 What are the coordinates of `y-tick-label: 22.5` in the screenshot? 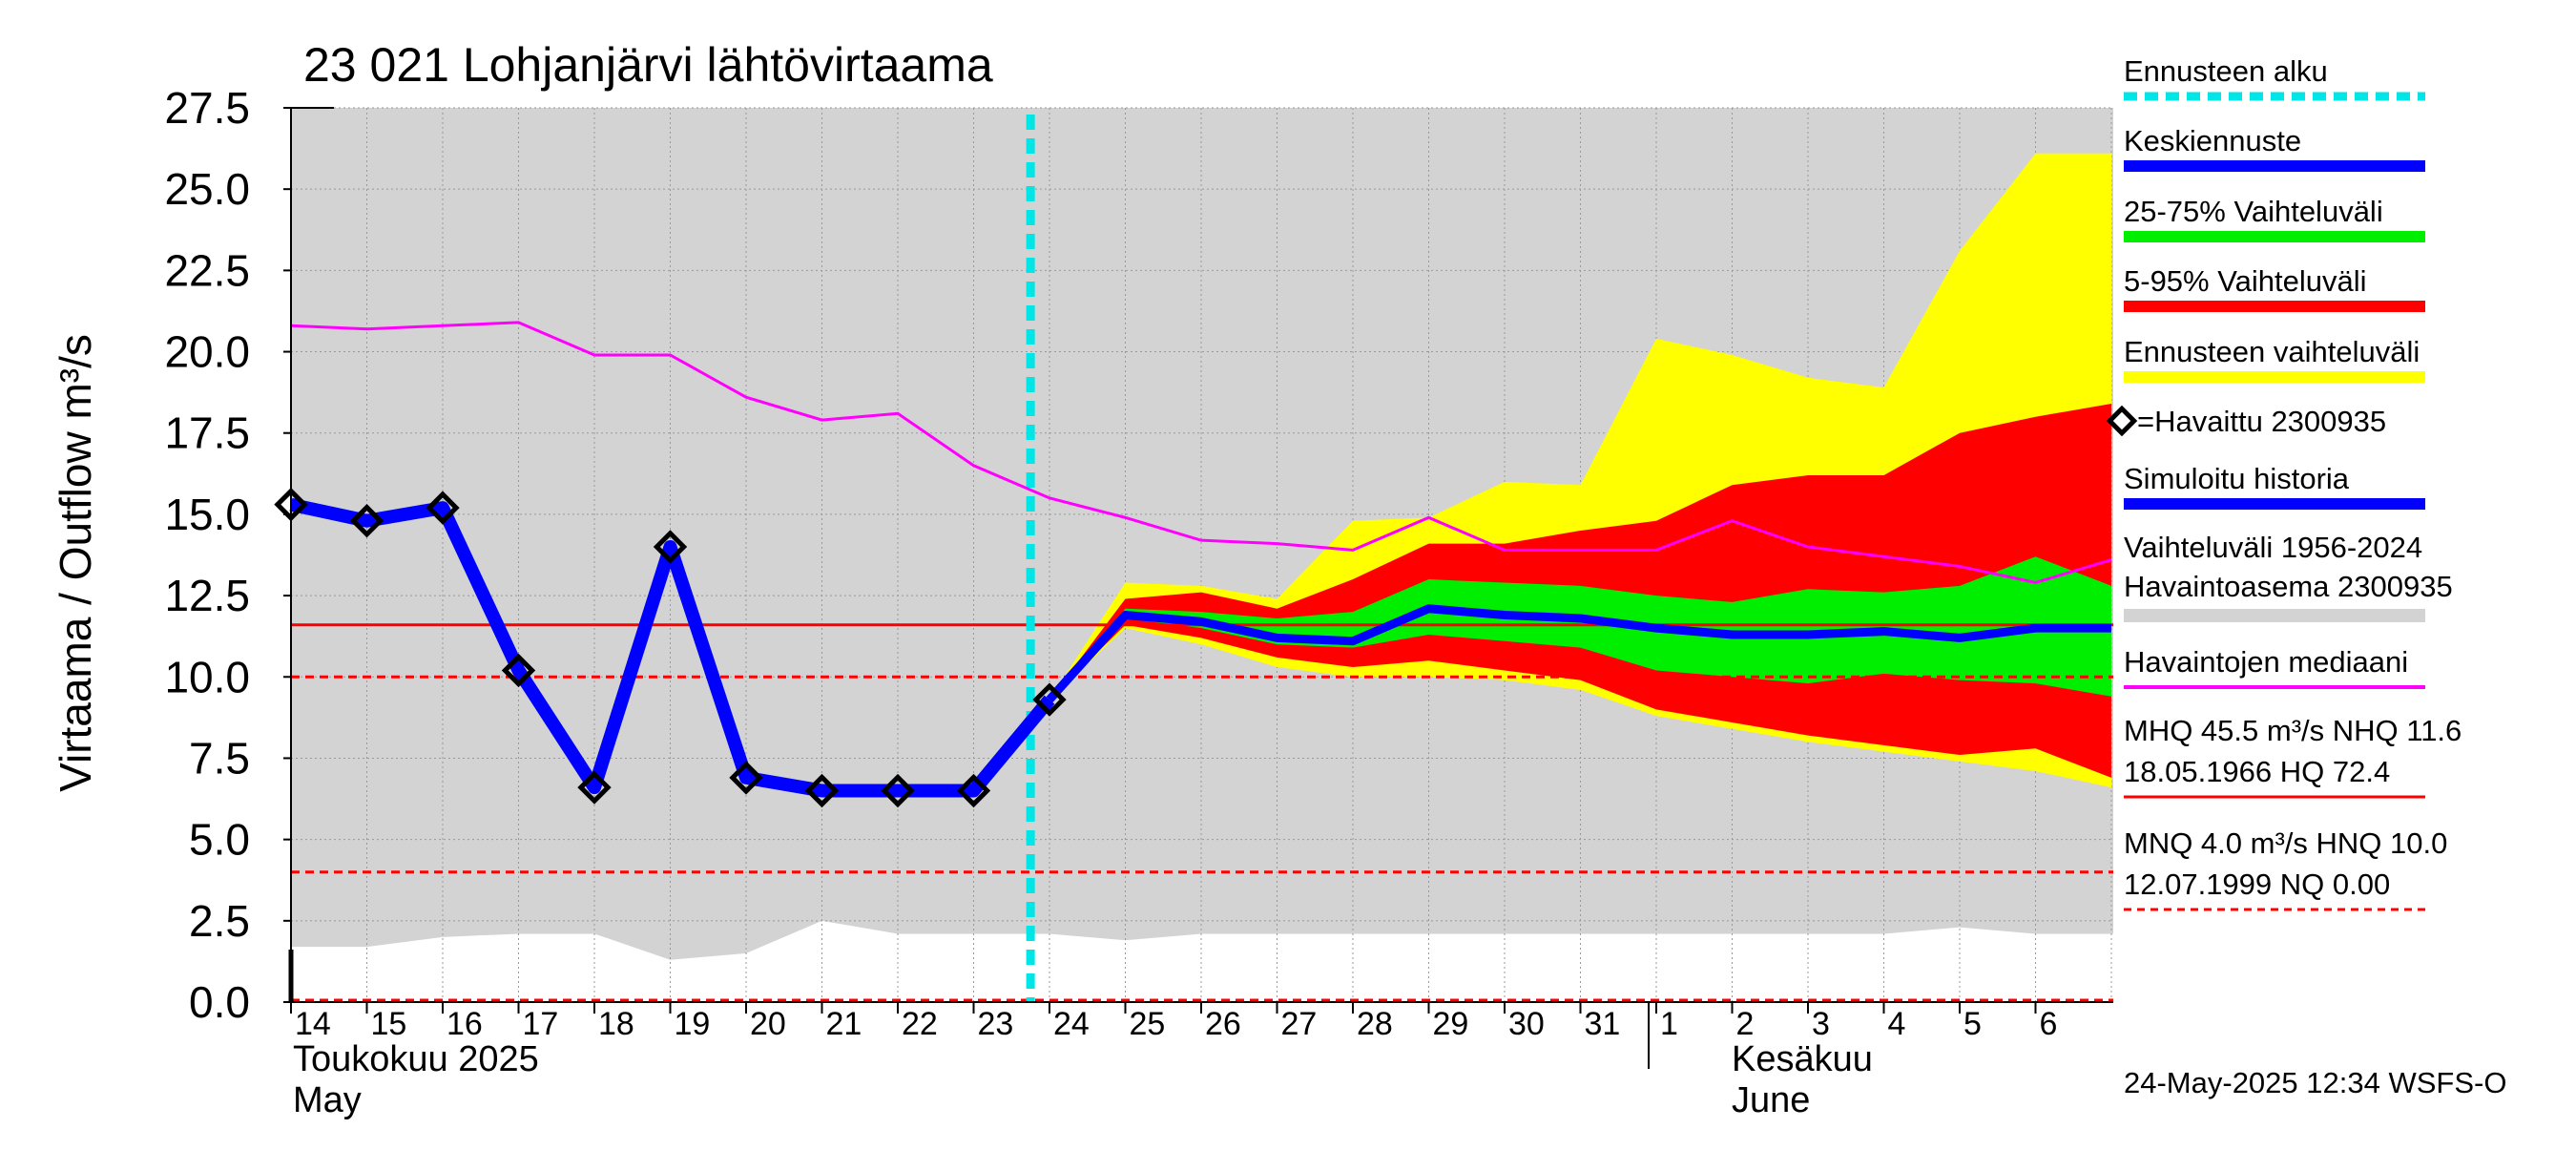 It's located at (207, 270).